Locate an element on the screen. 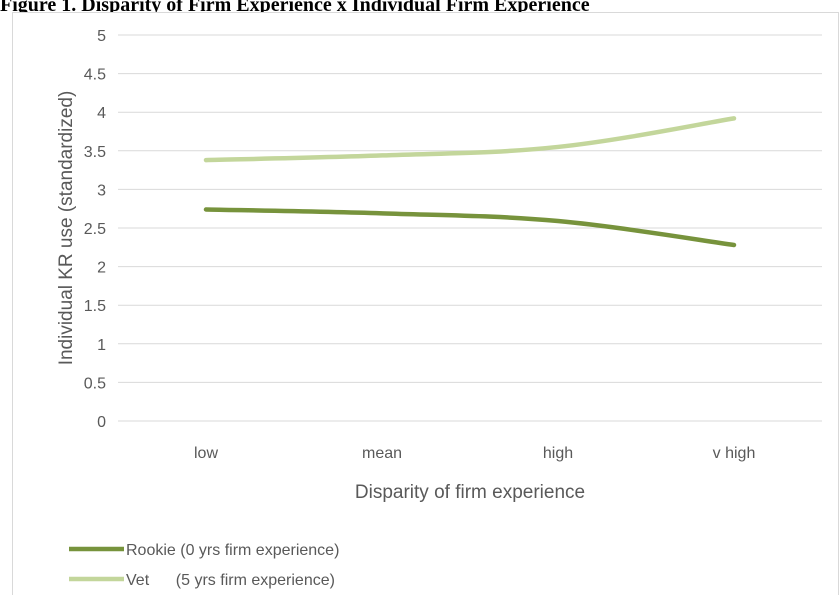 This screenshot has width=840, height=595. x-tick-label: mean is located at coordinates (382, 453).